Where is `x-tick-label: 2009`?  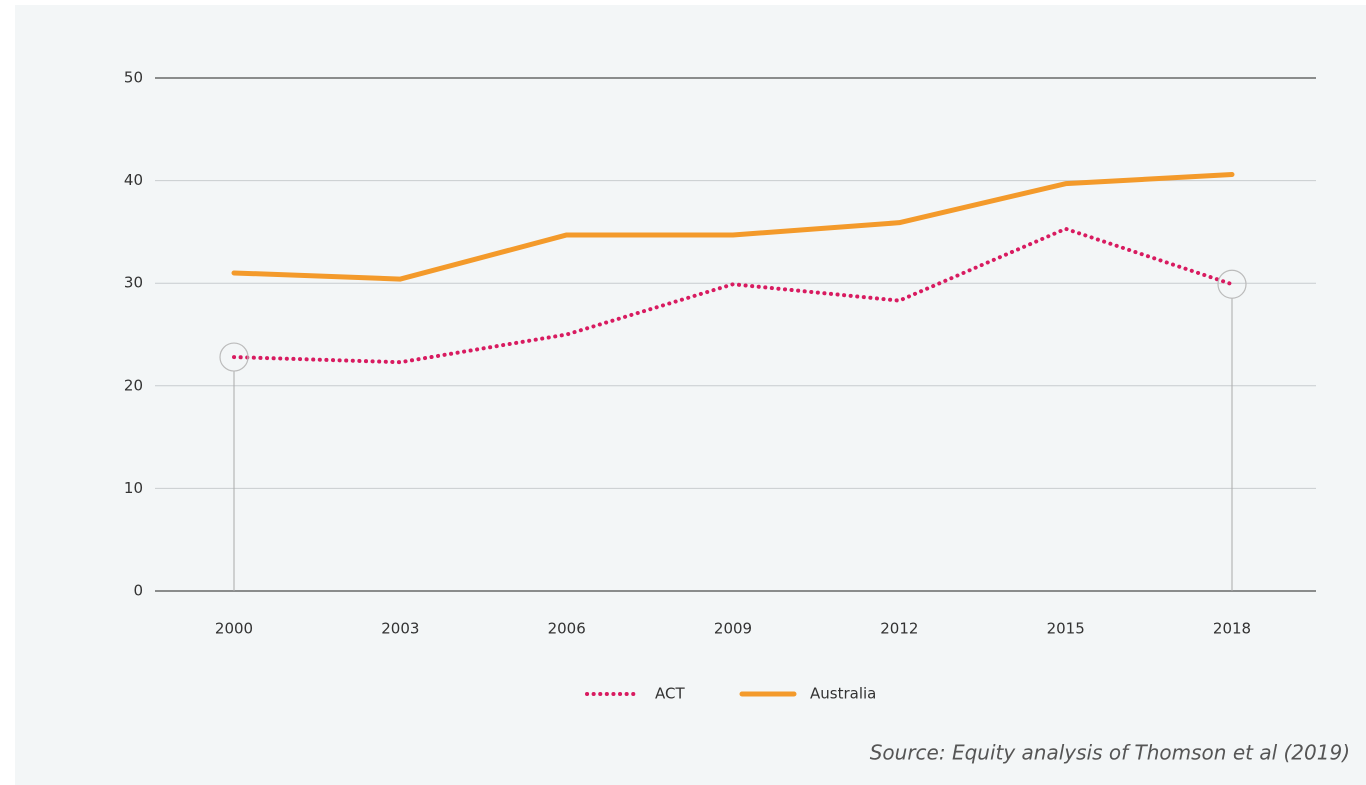 x-tick-label: 2009 is located at coordinates (733, 629).